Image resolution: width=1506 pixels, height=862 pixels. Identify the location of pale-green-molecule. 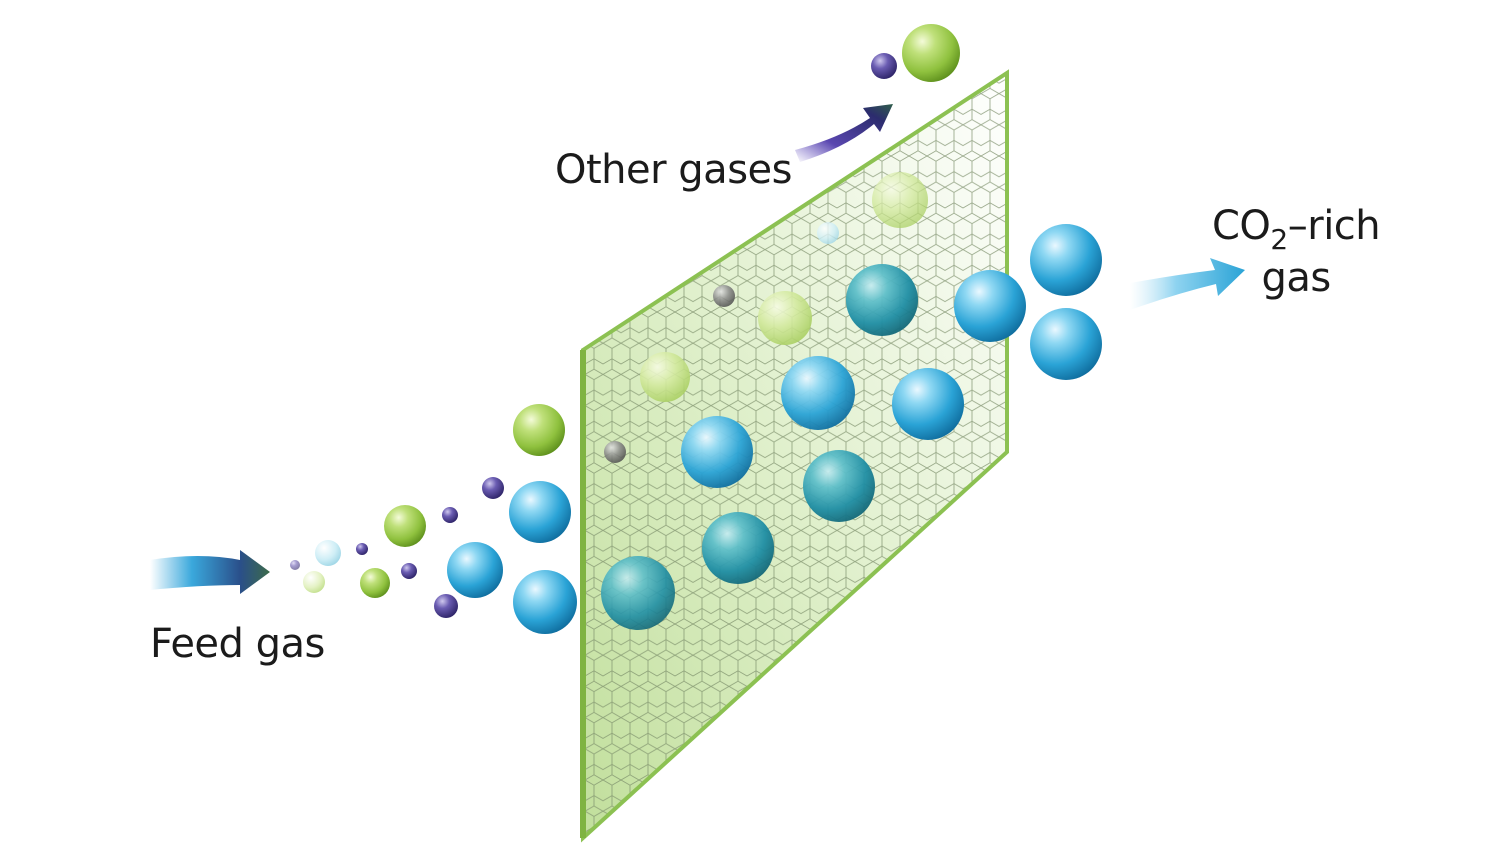
(314, 582).